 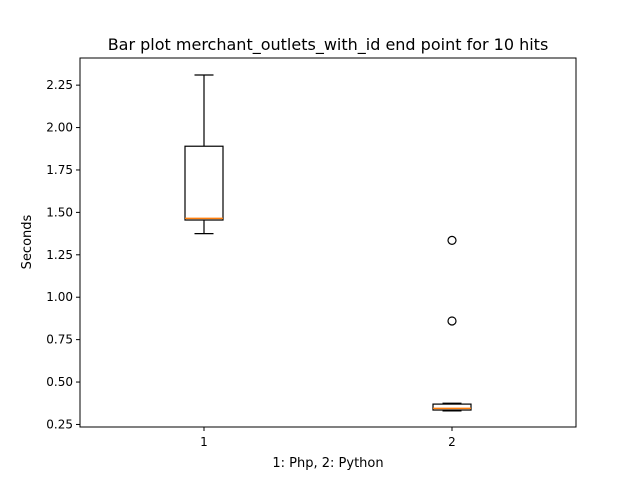 What do you see at coordinates (204, 442) in the screenshot?
I see `x-tick-label: 1` at bounding box center [204, 442].